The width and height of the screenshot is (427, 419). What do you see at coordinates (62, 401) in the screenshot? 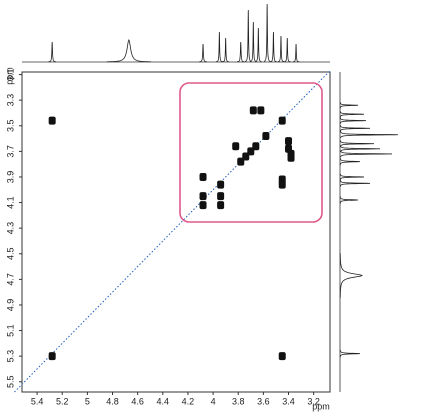
I see `x-tick-label: 5.2` at bounding box center [62, 401].